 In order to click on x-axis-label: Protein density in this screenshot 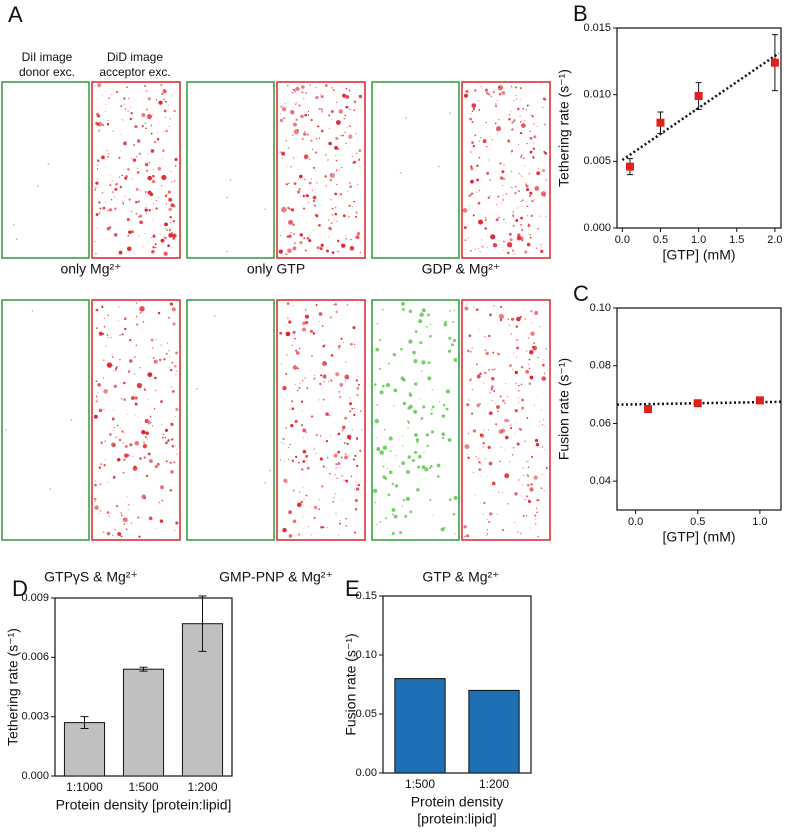, I will do `click(457, 802)`.